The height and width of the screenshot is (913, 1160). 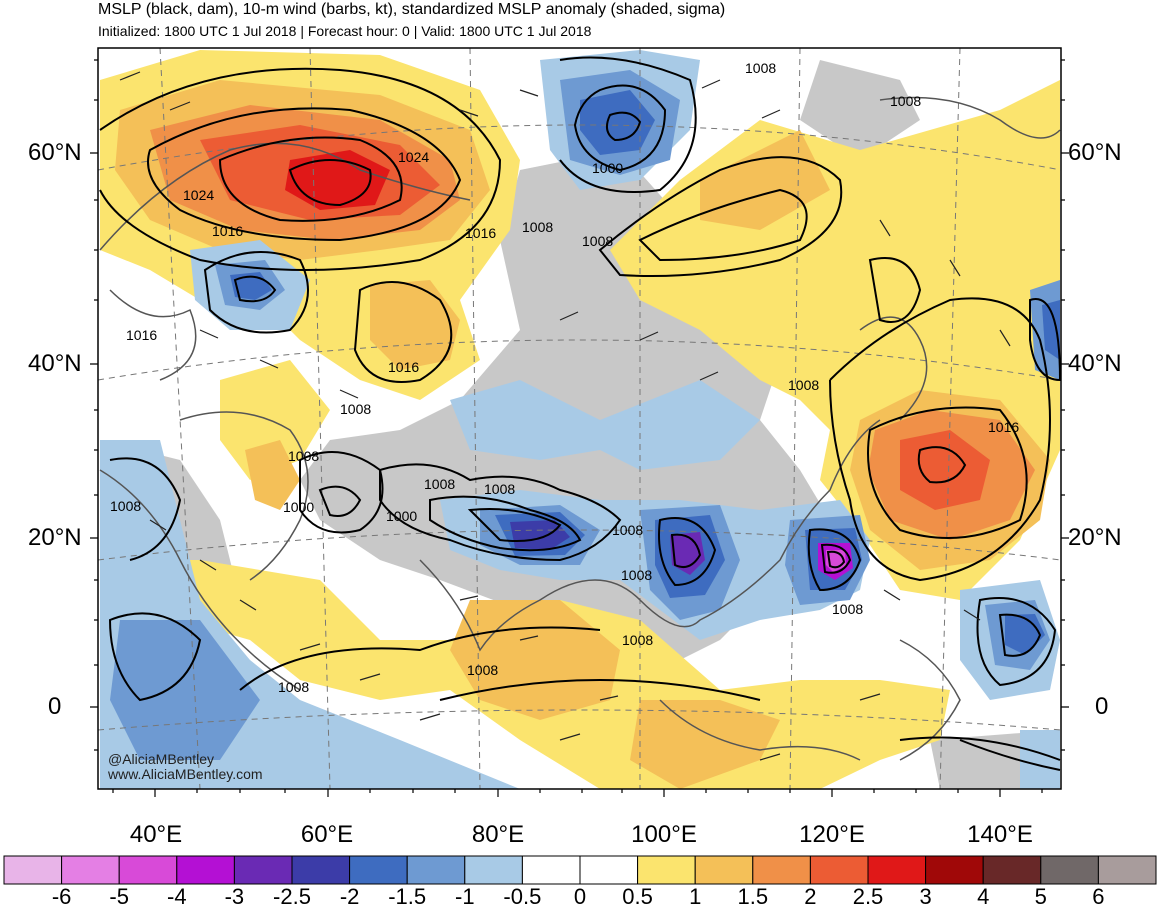 I want to click on colorbar-tick-label: 5, so click(x=1040, y=896).